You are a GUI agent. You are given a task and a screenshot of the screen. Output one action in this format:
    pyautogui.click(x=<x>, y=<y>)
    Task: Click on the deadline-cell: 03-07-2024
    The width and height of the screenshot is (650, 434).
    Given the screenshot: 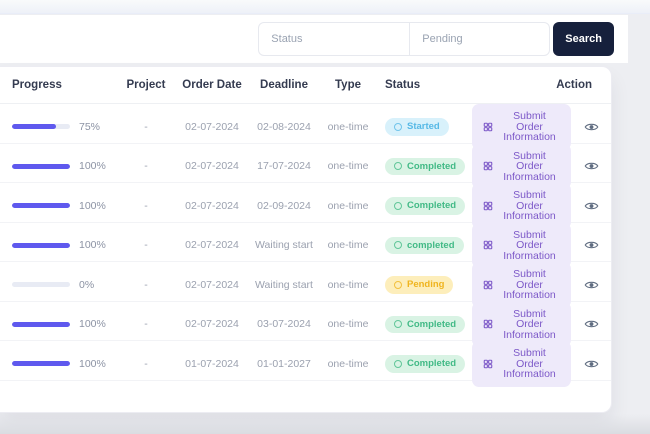 What is the action you would take?
    pyautogui.click(x=284, y=324)
    